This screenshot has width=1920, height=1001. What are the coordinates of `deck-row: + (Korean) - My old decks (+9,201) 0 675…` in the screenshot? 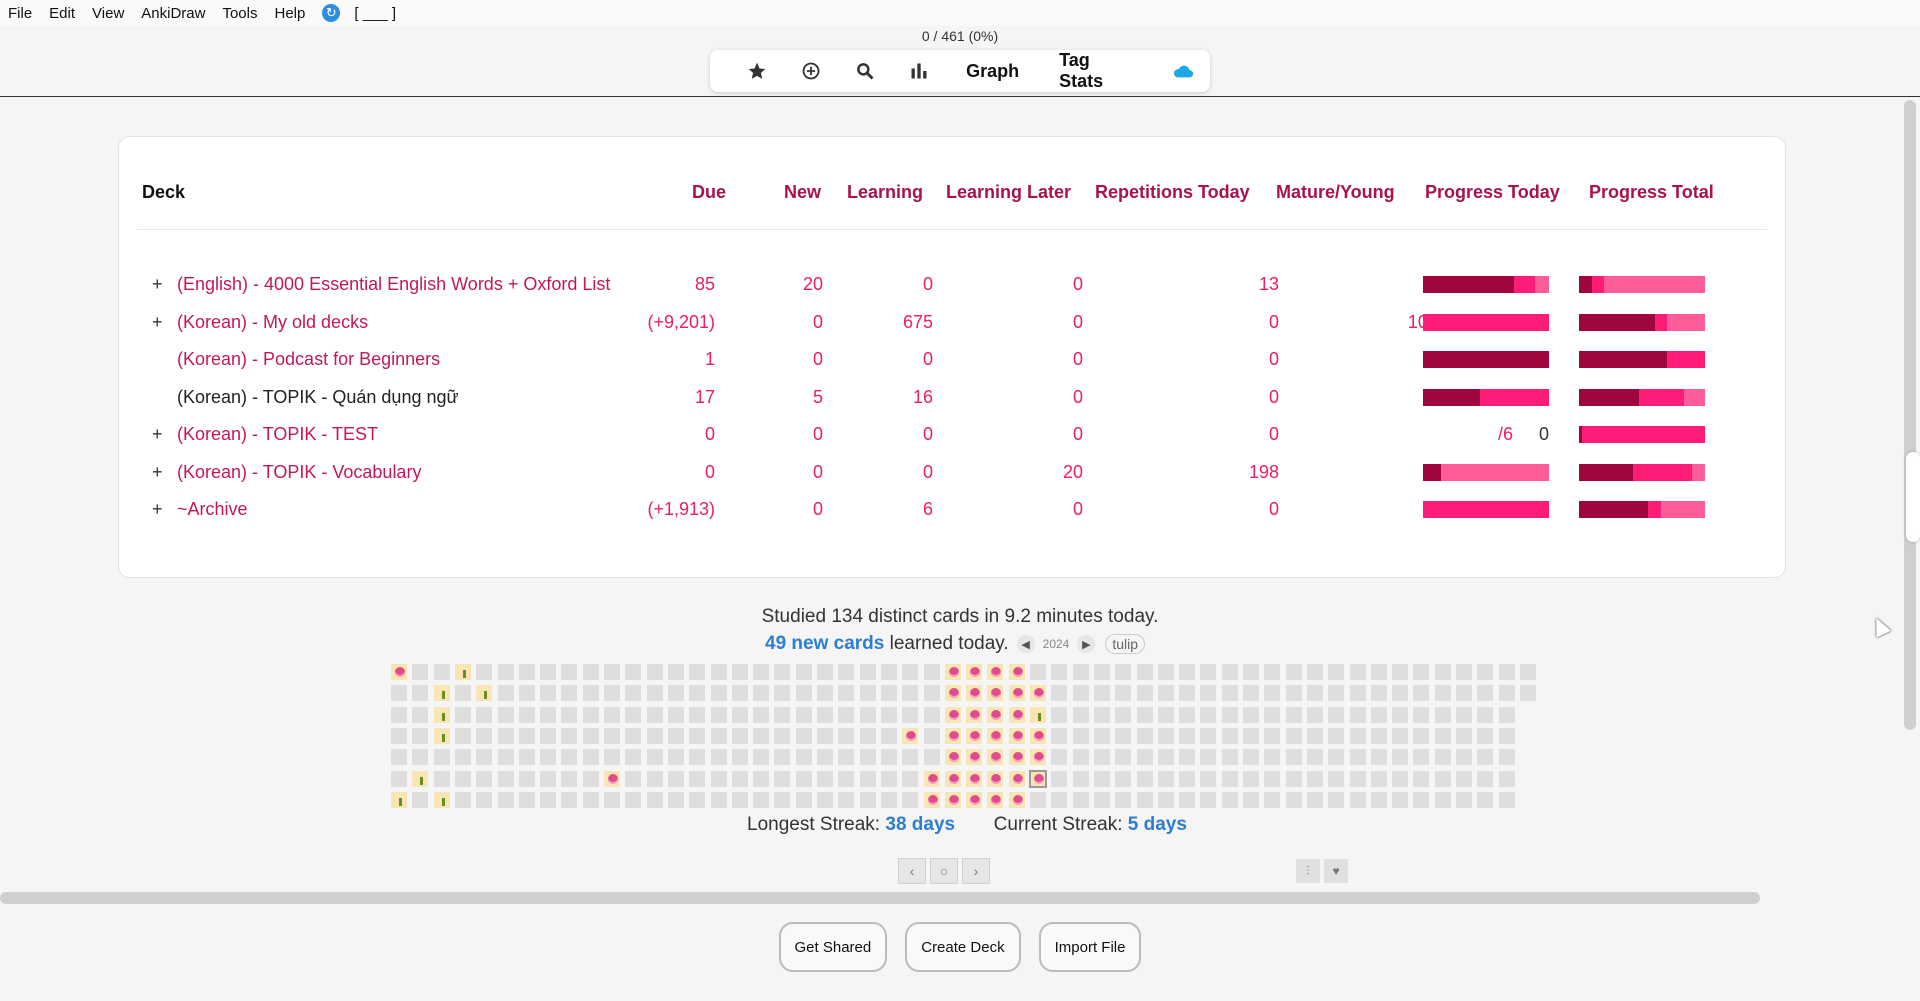 It's located at (952, 324).